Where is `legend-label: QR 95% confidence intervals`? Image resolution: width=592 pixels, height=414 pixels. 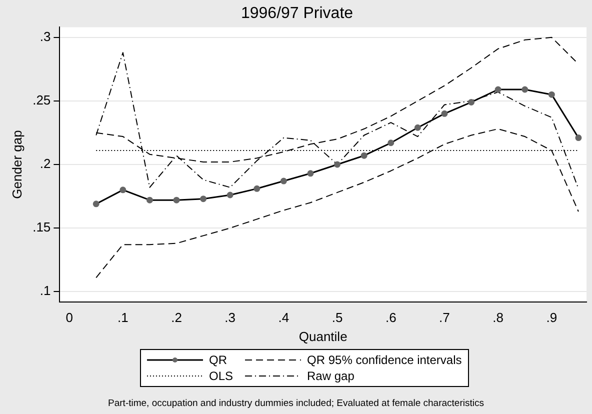
legend-label: QR 95% confidence intervals is located at coordinates (384, 360).